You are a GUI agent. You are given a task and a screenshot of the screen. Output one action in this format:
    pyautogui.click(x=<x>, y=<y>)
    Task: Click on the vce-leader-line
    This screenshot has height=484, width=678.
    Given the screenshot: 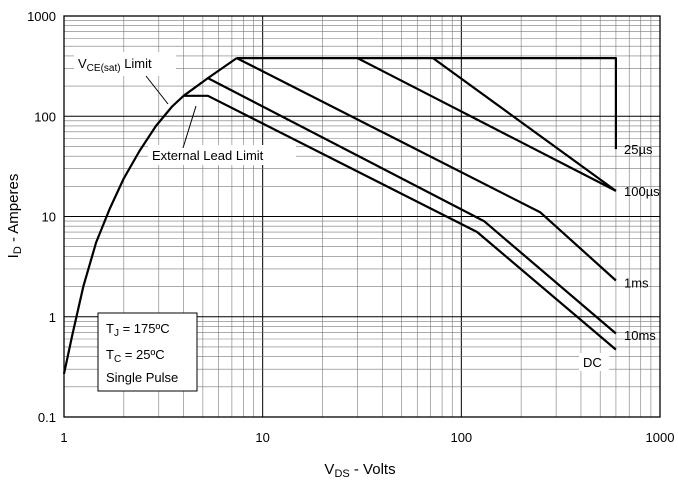 What is the action you would take?
    pyautogui.click(x=157, y=90)
    